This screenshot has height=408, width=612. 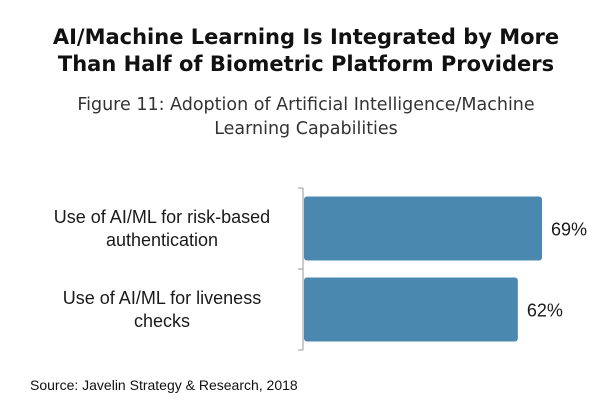 I want to click on category-label: Use of AI/ML for liveness, so click(x=162, y=298).